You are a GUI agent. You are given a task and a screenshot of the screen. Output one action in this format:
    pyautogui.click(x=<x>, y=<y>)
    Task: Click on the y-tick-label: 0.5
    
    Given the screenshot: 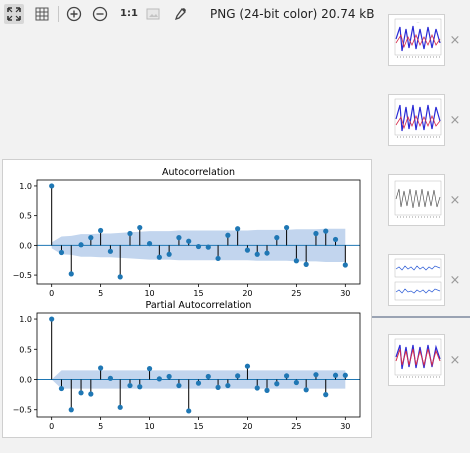 What is the action you would take?
    pyautogui.click(x=25, y=349)
    